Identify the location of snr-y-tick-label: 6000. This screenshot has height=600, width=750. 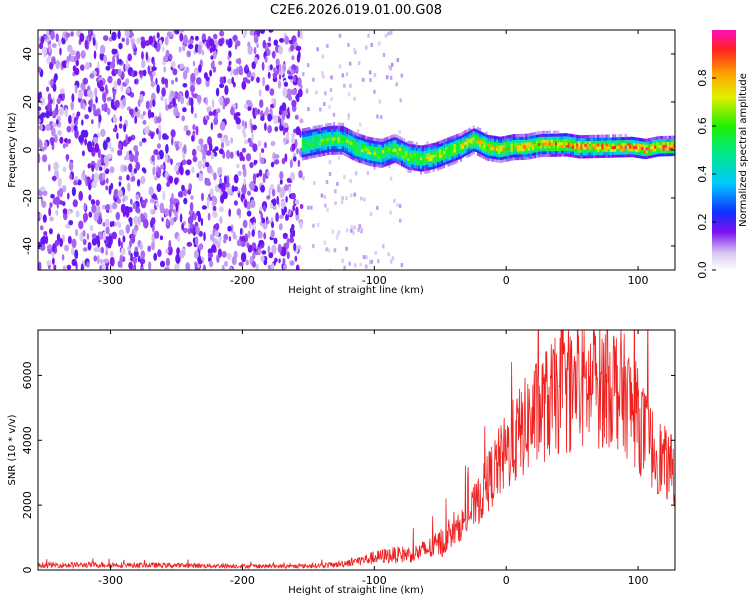
(27, 375).